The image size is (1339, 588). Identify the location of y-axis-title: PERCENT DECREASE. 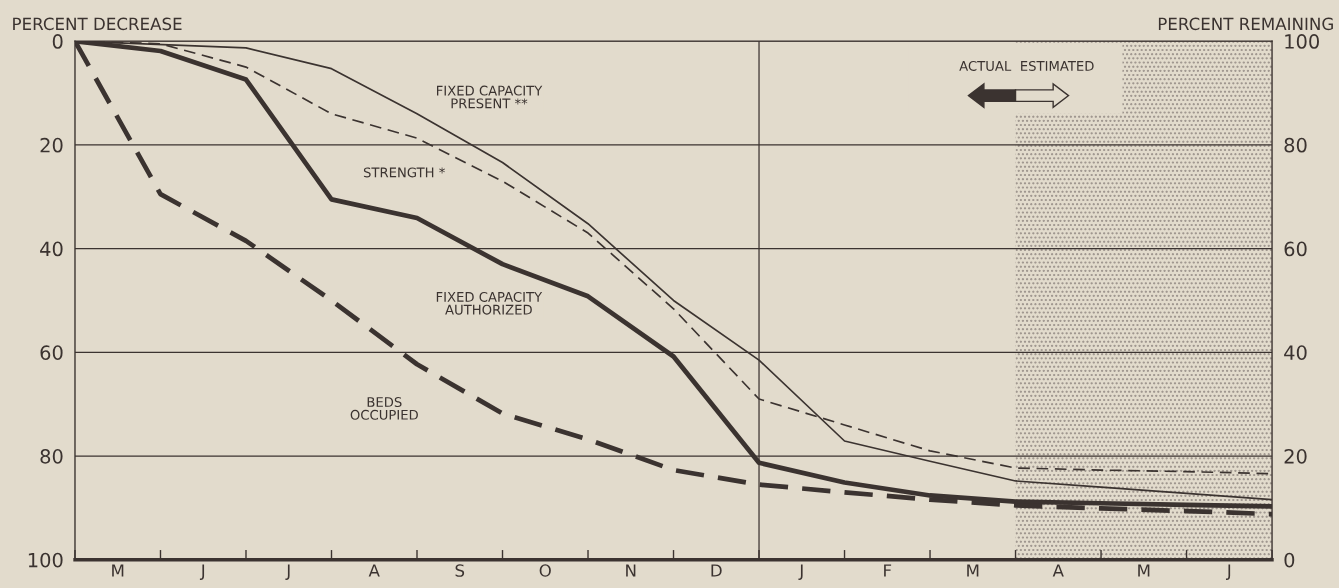
(97, 24).